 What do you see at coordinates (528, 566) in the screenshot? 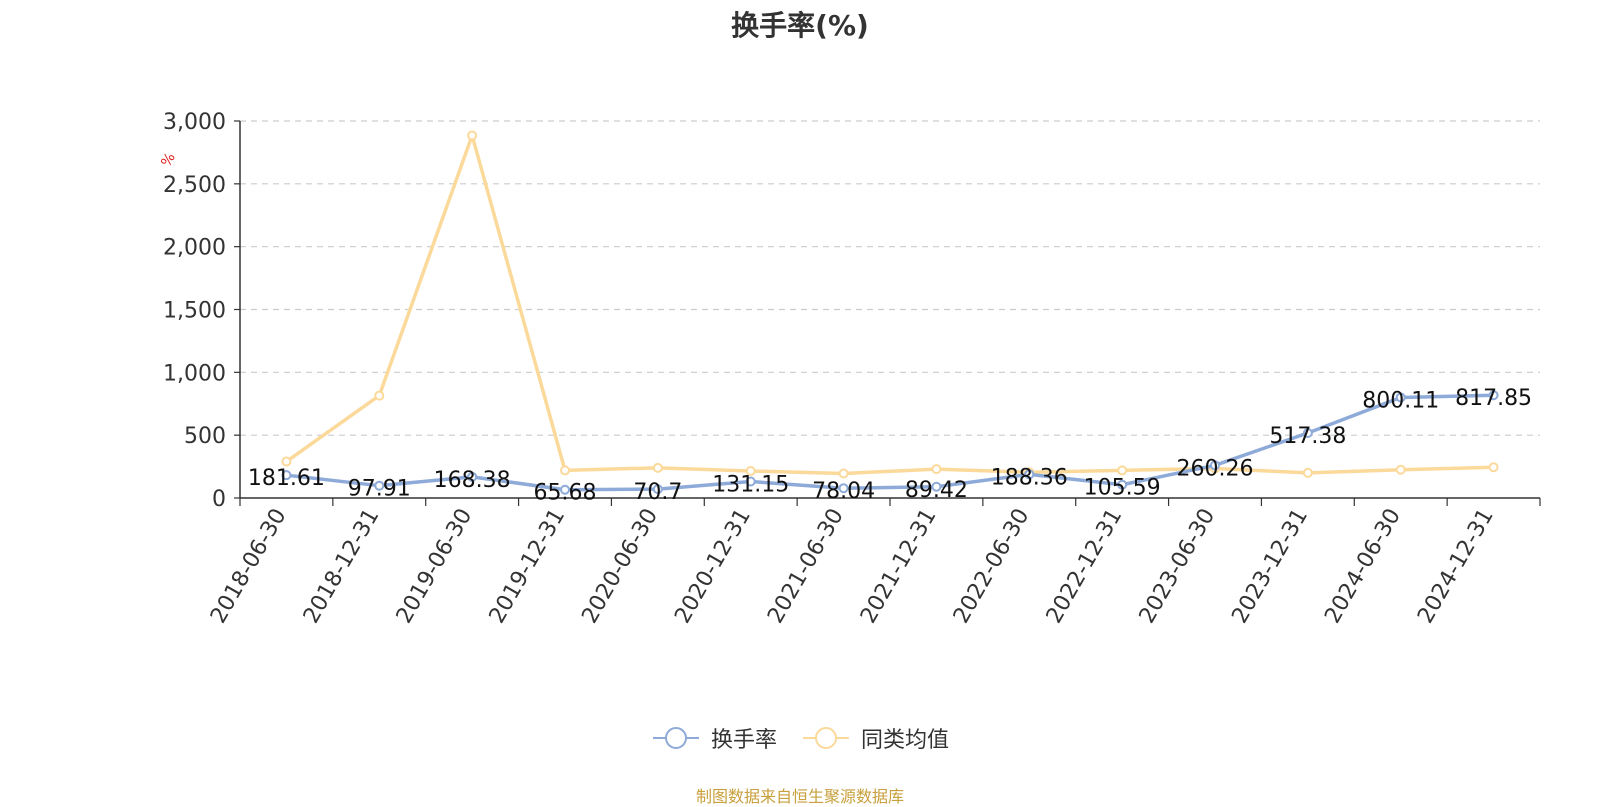
I see `x-tick-label: 2019-12-31` at bounding box center [528, 566].